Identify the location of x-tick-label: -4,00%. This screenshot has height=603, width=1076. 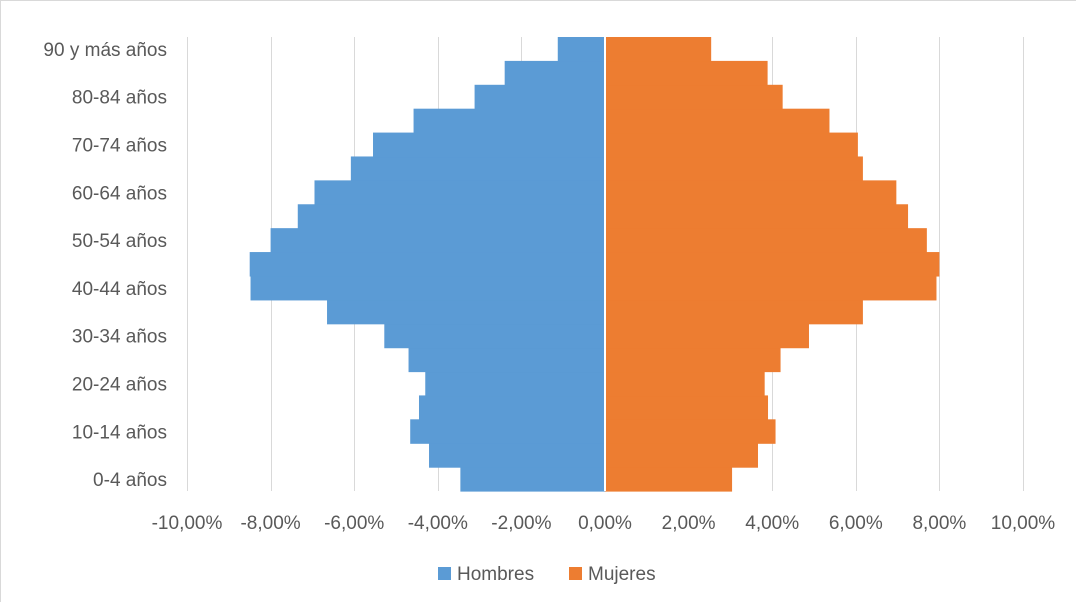
(438, 523).